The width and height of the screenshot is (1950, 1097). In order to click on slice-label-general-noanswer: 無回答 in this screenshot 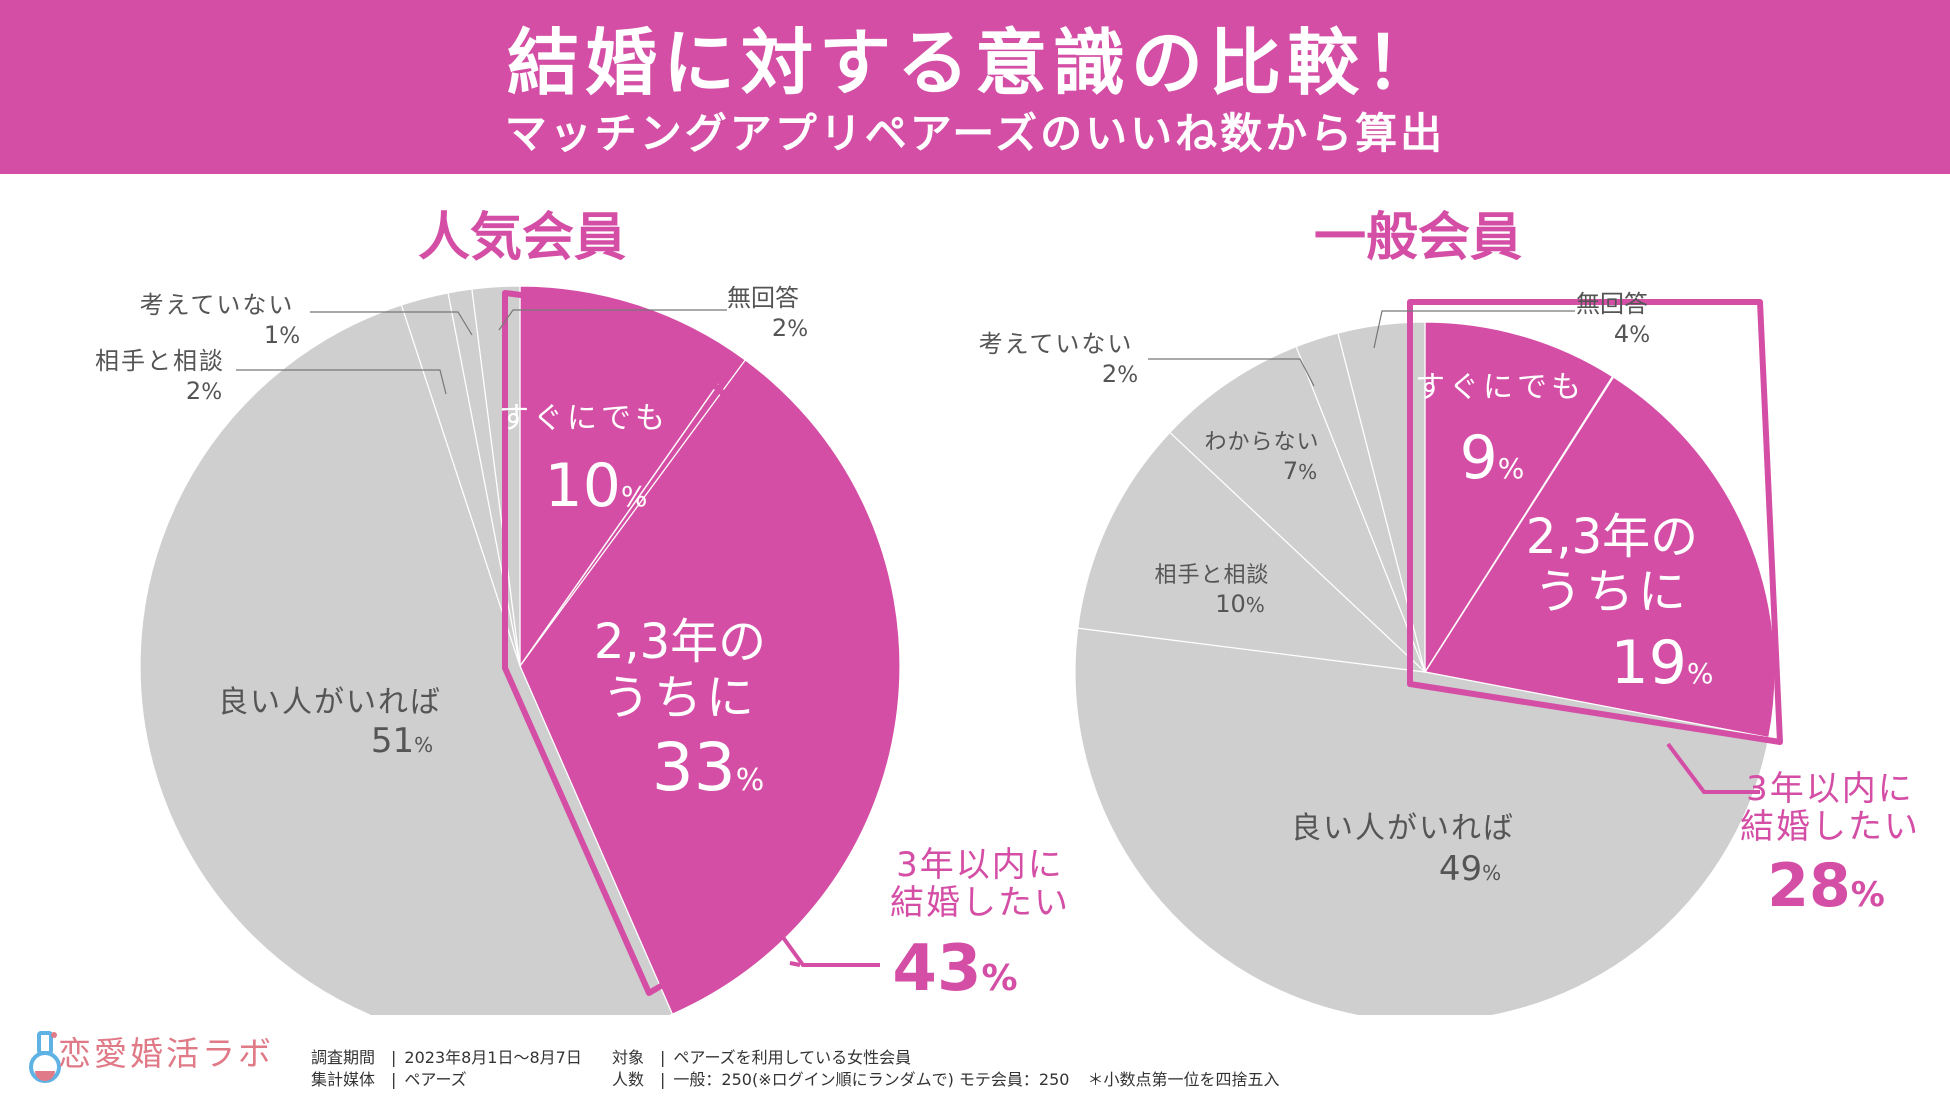, I will do `click(1612, 304)`.